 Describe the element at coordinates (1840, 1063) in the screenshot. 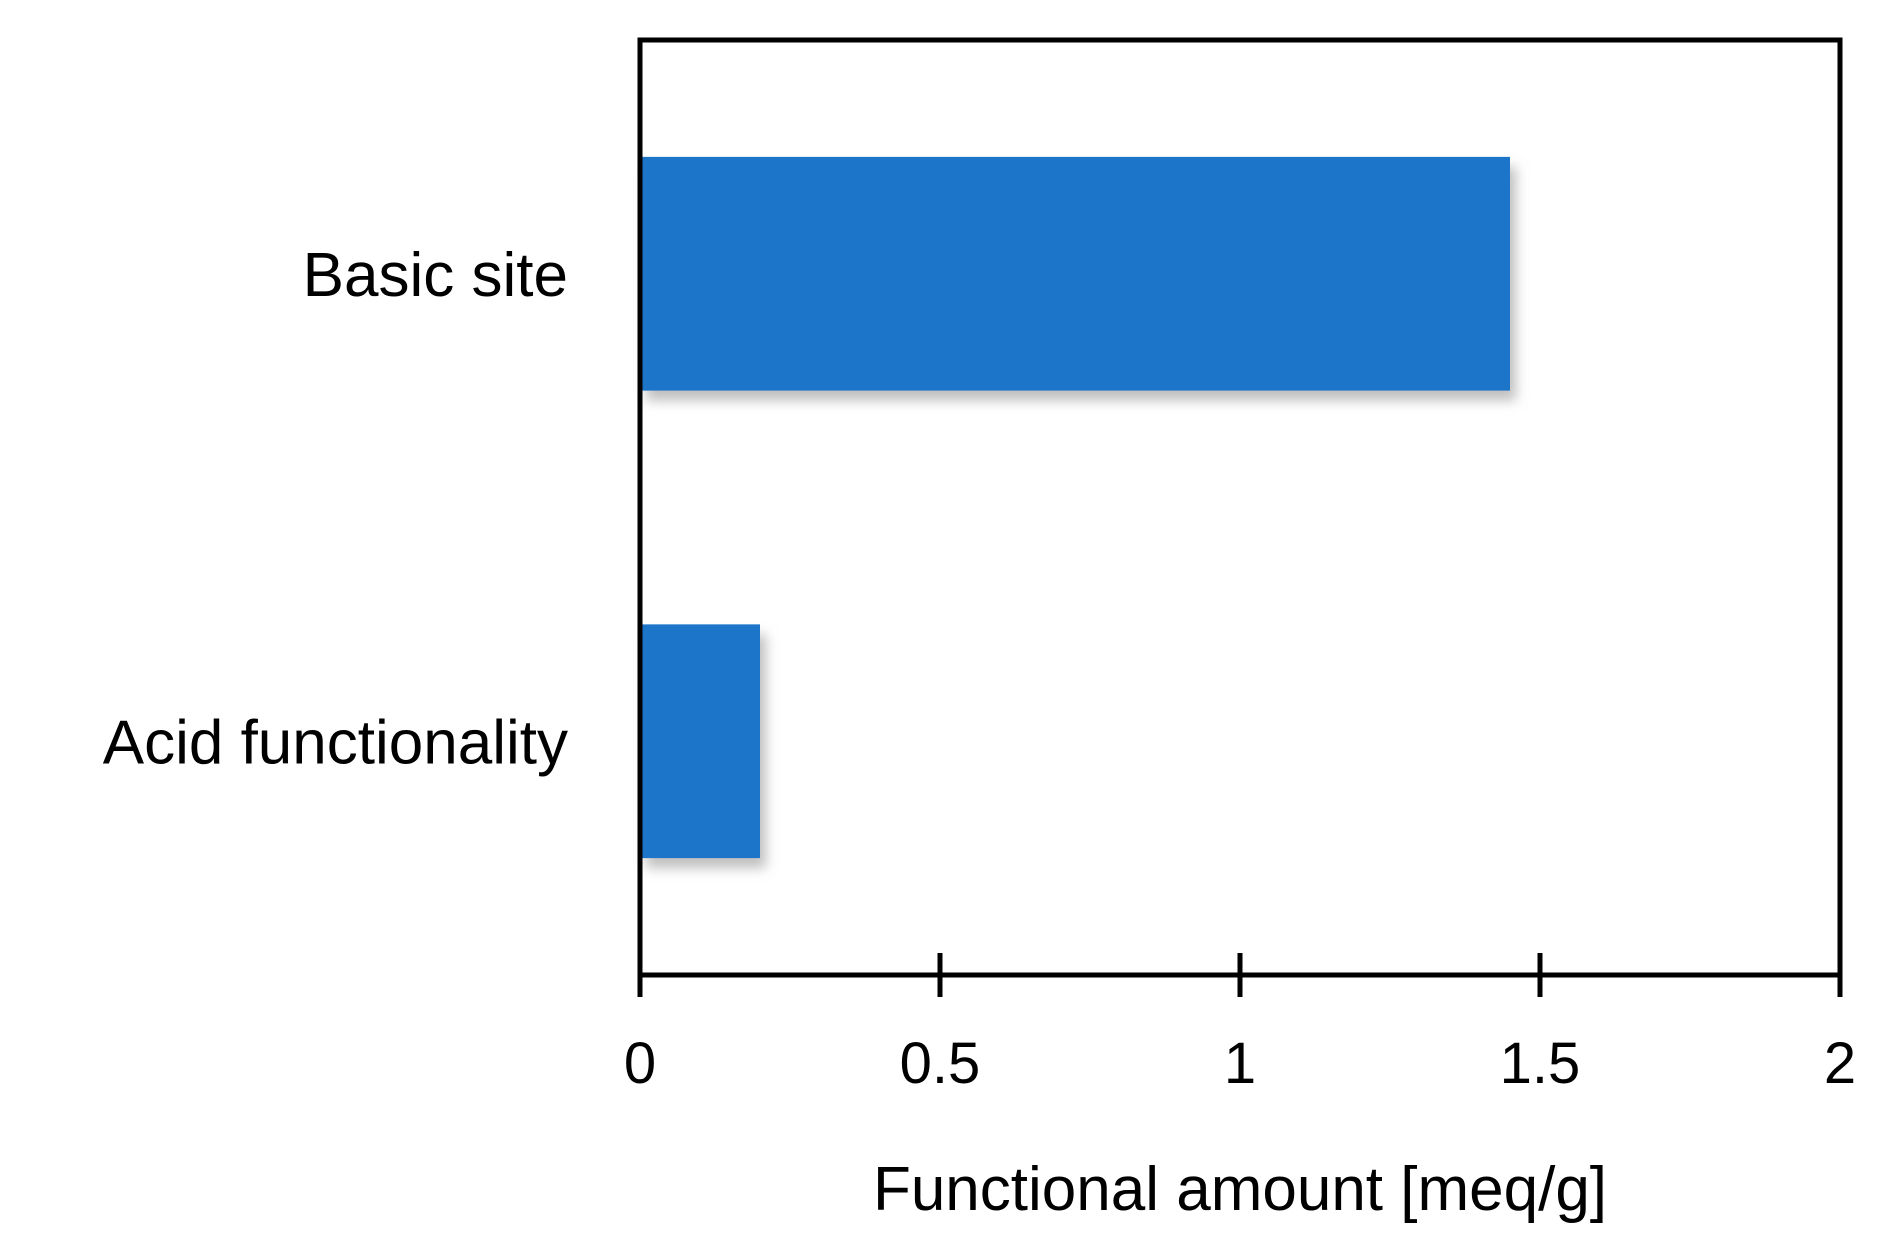

I see `x-tick-label: 2` at that location.